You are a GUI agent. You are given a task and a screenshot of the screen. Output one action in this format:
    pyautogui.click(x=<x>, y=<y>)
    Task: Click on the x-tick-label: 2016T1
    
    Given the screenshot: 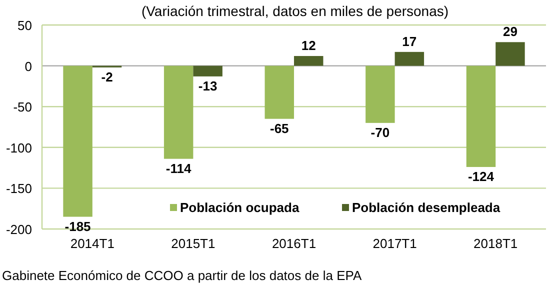 What is the action you would take?
    pyautogui.click(x=294, y=243)
    